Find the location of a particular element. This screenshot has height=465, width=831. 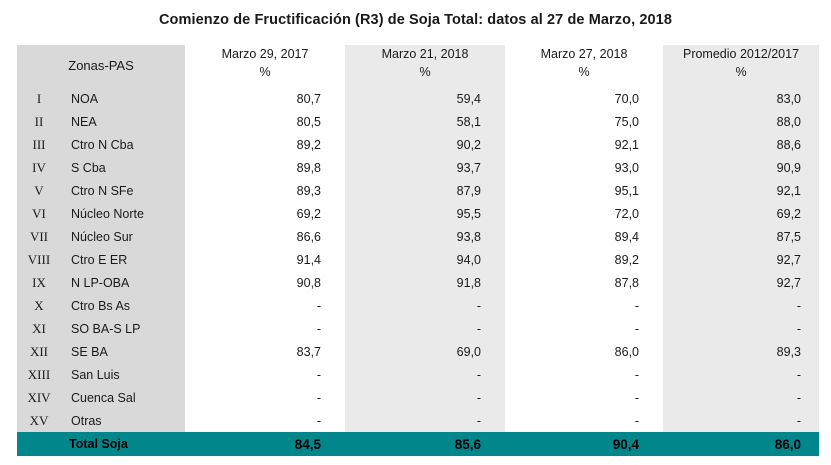

value-cell: 80,5 is located at coordinates (309, 121).